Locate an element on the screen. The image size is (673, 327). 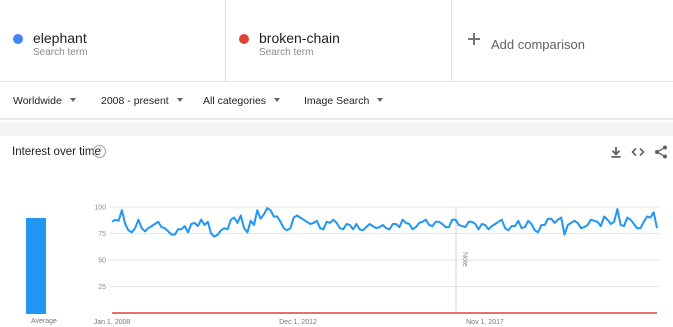
section-divider is located at coordinates (336, 129).